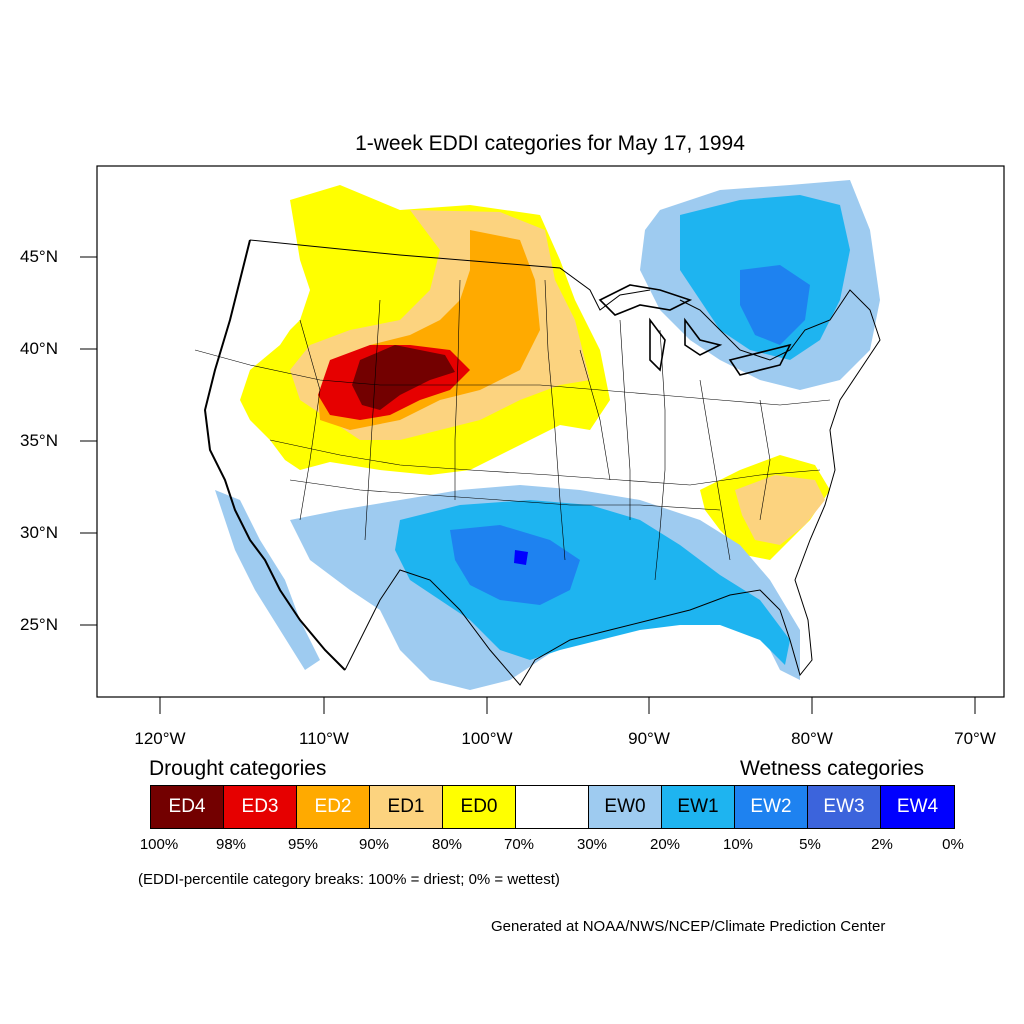 This screenshot has width=1024, height=1024. I want to click on great-lakes, so click(695, 330).